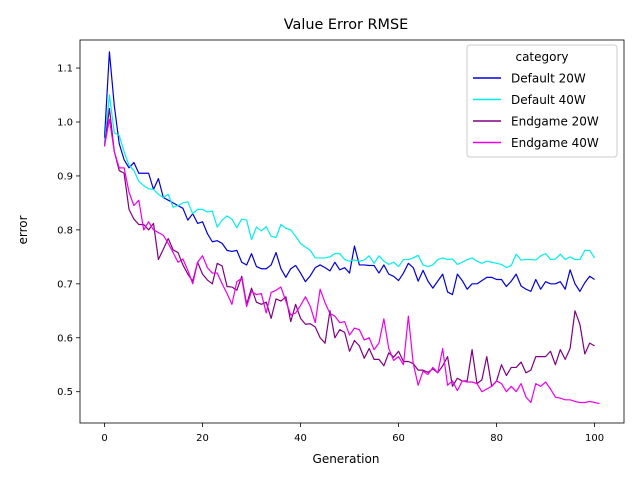 The width and height of the screenshot is (640, 484). I want to click on y-tick-label: 0.9, so click(65, 176).